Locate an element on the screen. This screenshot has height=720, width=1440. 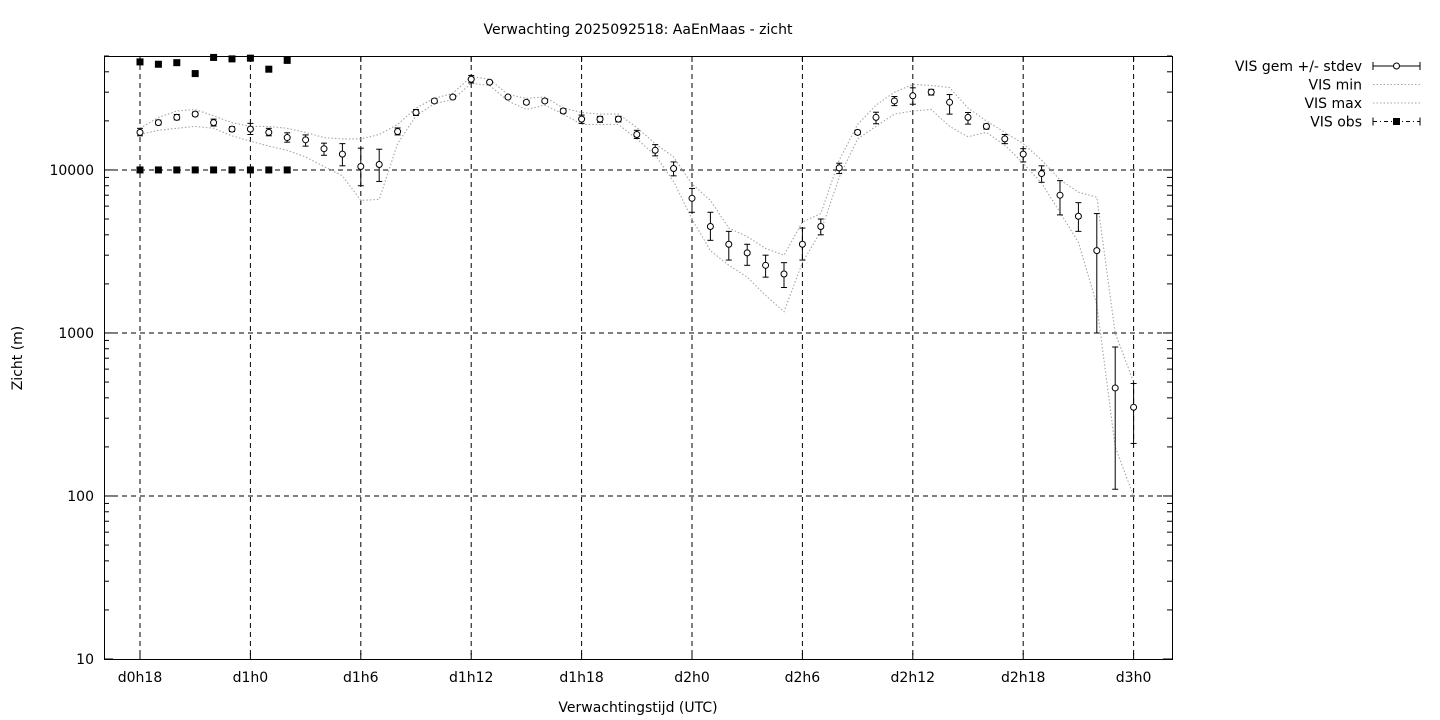
y-tick-label: 1000 is located at coordinates (76, 334).